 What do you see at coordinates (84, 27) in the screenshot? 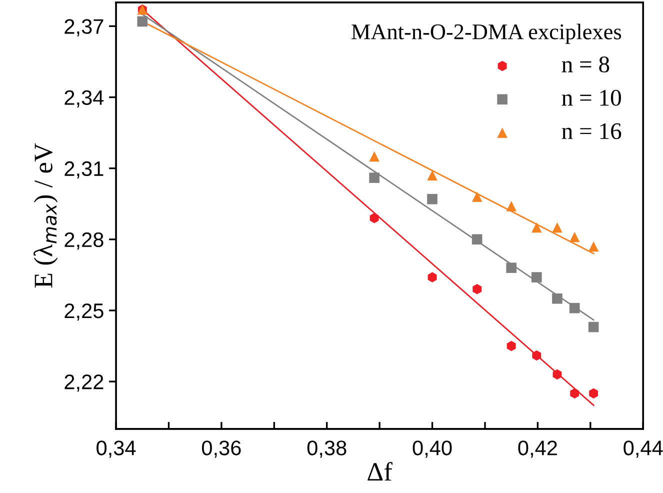
I see `y-tick-label: 2,37` at bounding box center [84, 27].